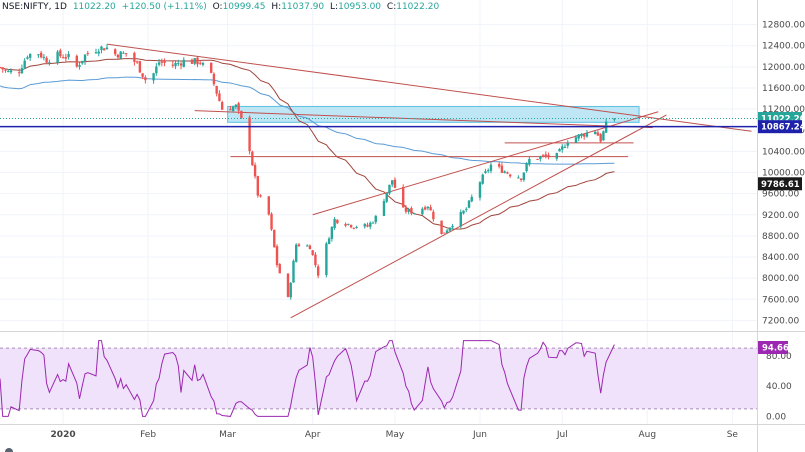 The width and height of the screenshot is (805, 452). Describe the element at coordinates (783, 47) in the screenshot. I see `price-tick-label: 12400.00` at that location.